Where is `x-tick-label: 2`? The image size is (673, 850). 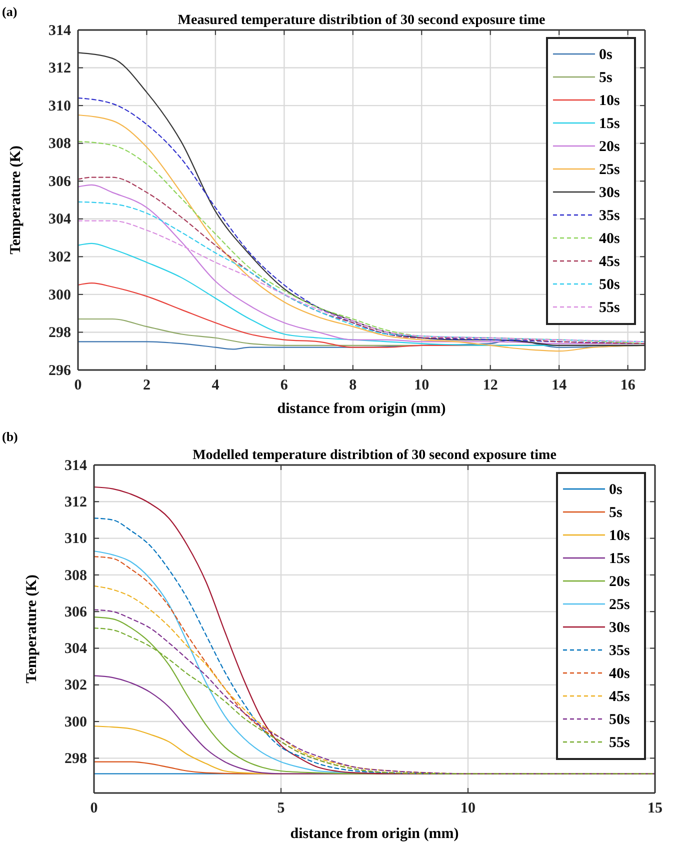
x-tick-label: 2 is located at coordinates (146, 386).